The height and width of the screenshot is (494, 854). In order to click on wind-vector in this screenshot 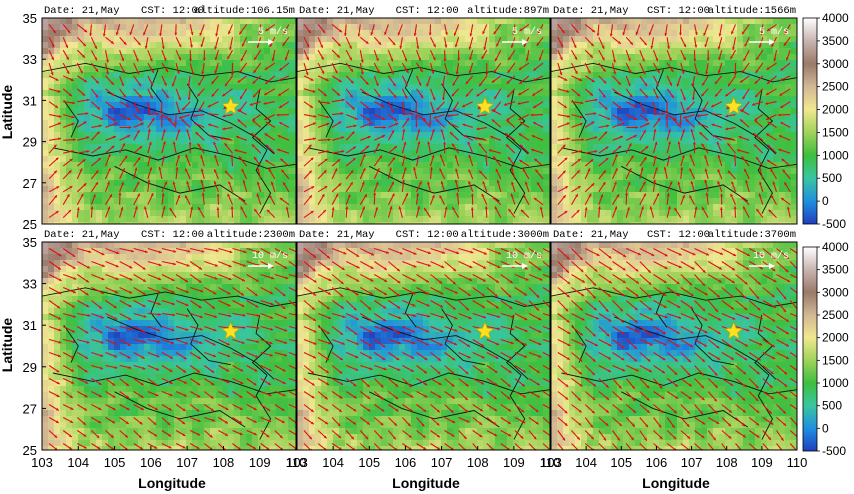, I will do `click(711, 446)`.